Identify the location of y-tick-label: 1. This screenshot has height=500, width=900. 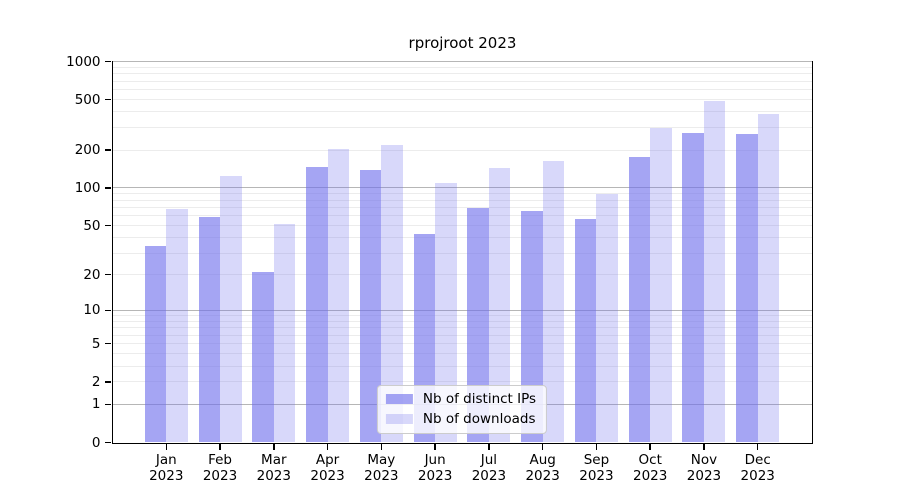
(96, 404).